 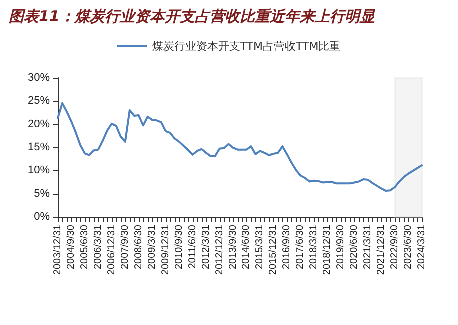 What do you see at coordinates (71, 247) in the screenshot?
I see `x-tick-label: 2004/9/30` at bounding box center [71, 247].